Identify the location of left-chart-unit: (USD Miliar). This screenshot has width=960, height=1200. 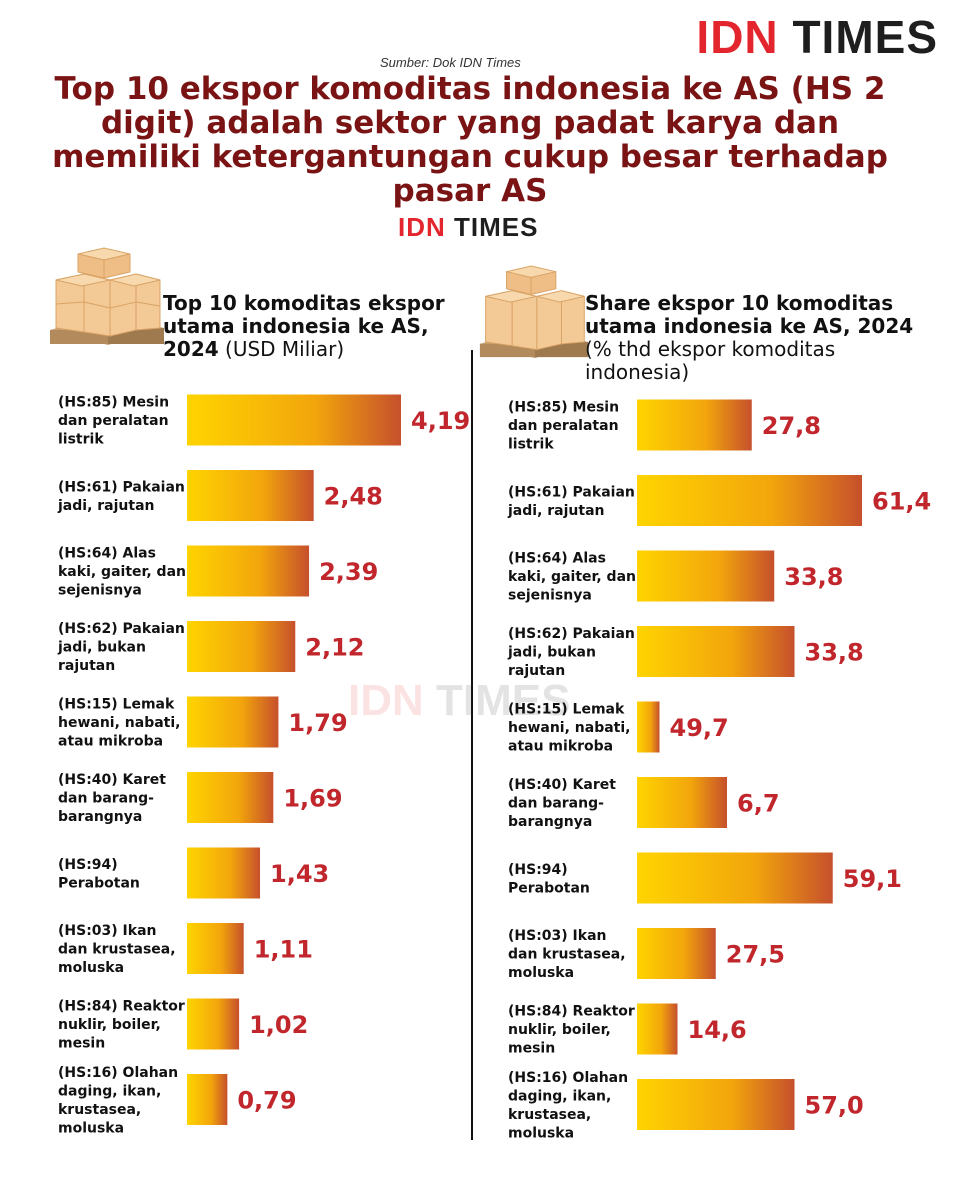
(285, 349).